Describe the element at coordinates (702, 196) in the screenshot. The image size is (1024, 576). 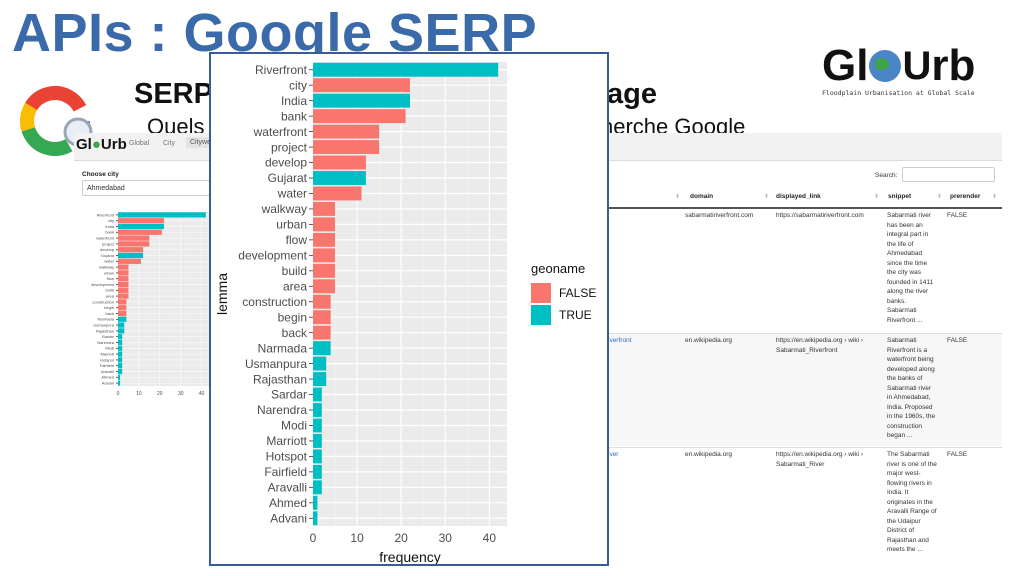
I see `column-domain: domain` at that location.